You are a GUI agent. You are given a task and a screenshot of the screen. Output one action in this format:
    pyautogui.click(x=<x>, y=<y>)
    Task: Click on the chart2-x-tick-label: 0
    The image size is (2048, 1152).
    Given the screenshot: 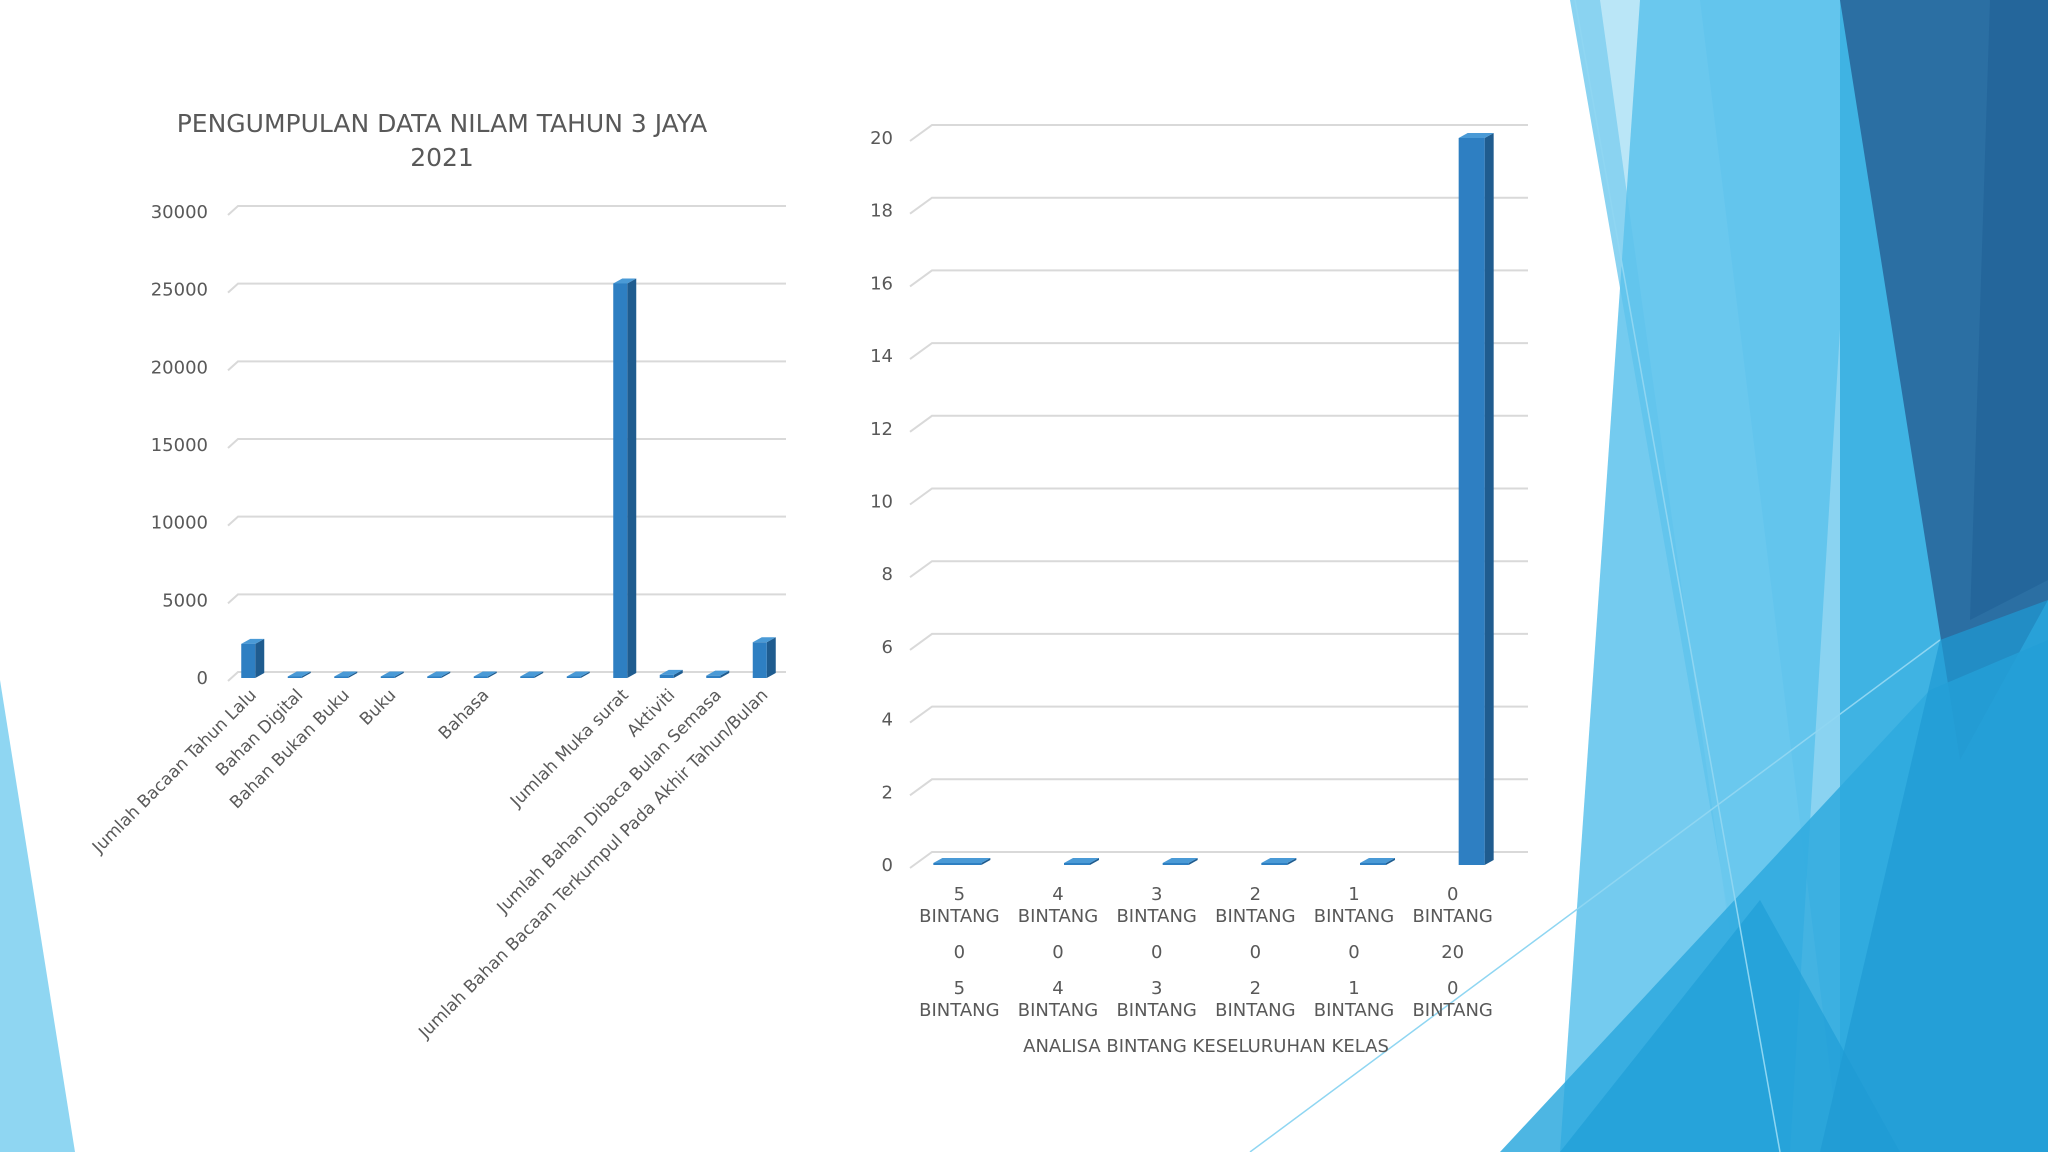 What is the action you would take?
    pyautogui.click(x=1452, y=894)
    